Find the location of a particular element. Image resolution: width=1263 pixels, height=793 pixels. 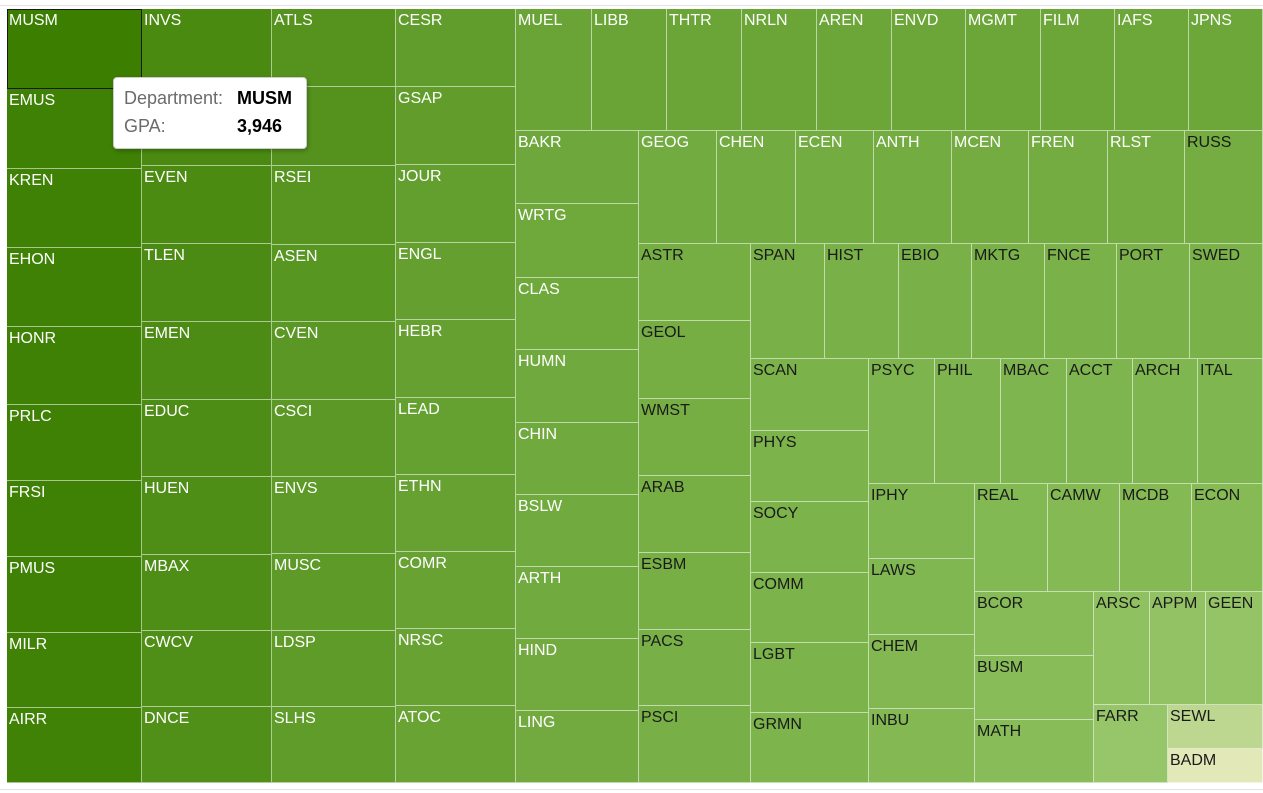

treemap-cell: EMEN is located at coordinates (207, 361).